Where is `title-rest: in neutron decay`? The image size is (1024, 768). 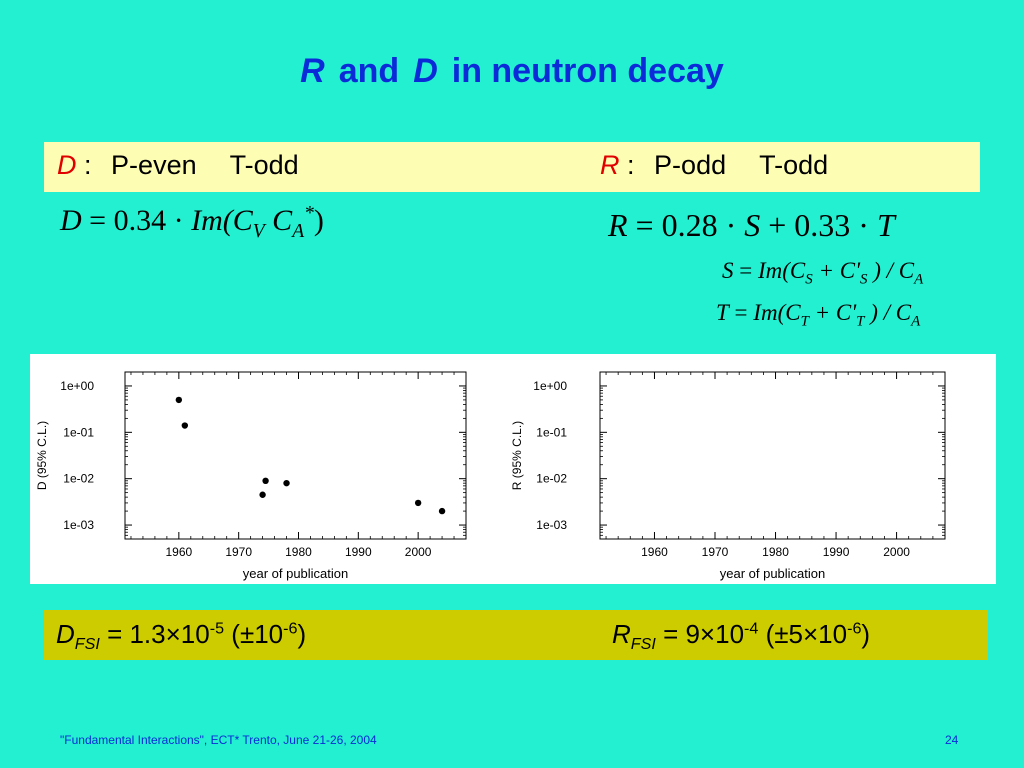
title-rest: in neutron decay is located at coordinates (587, 71).